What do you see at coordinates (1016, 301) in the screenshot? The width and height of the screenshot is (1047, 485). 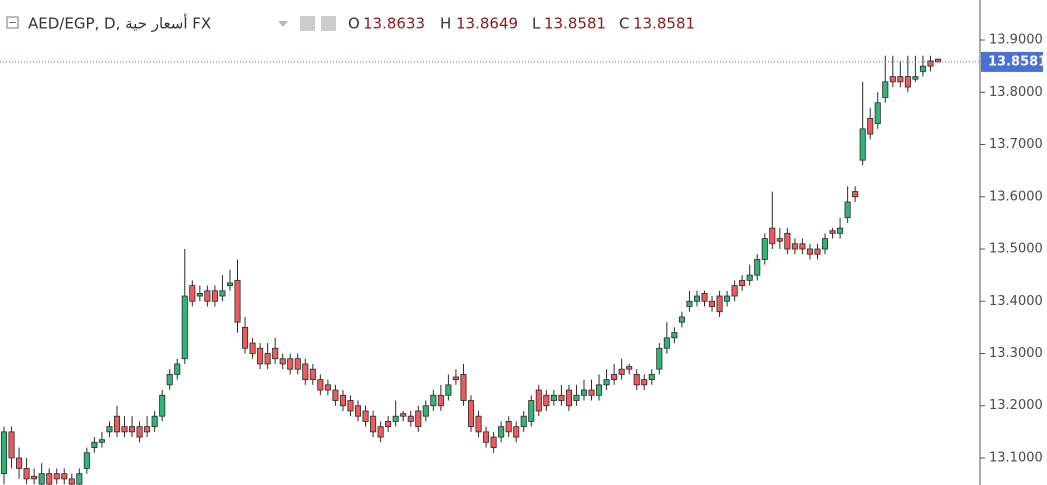 I see `y-tick-label: 13.4000` at bounding box center [1016, 301].